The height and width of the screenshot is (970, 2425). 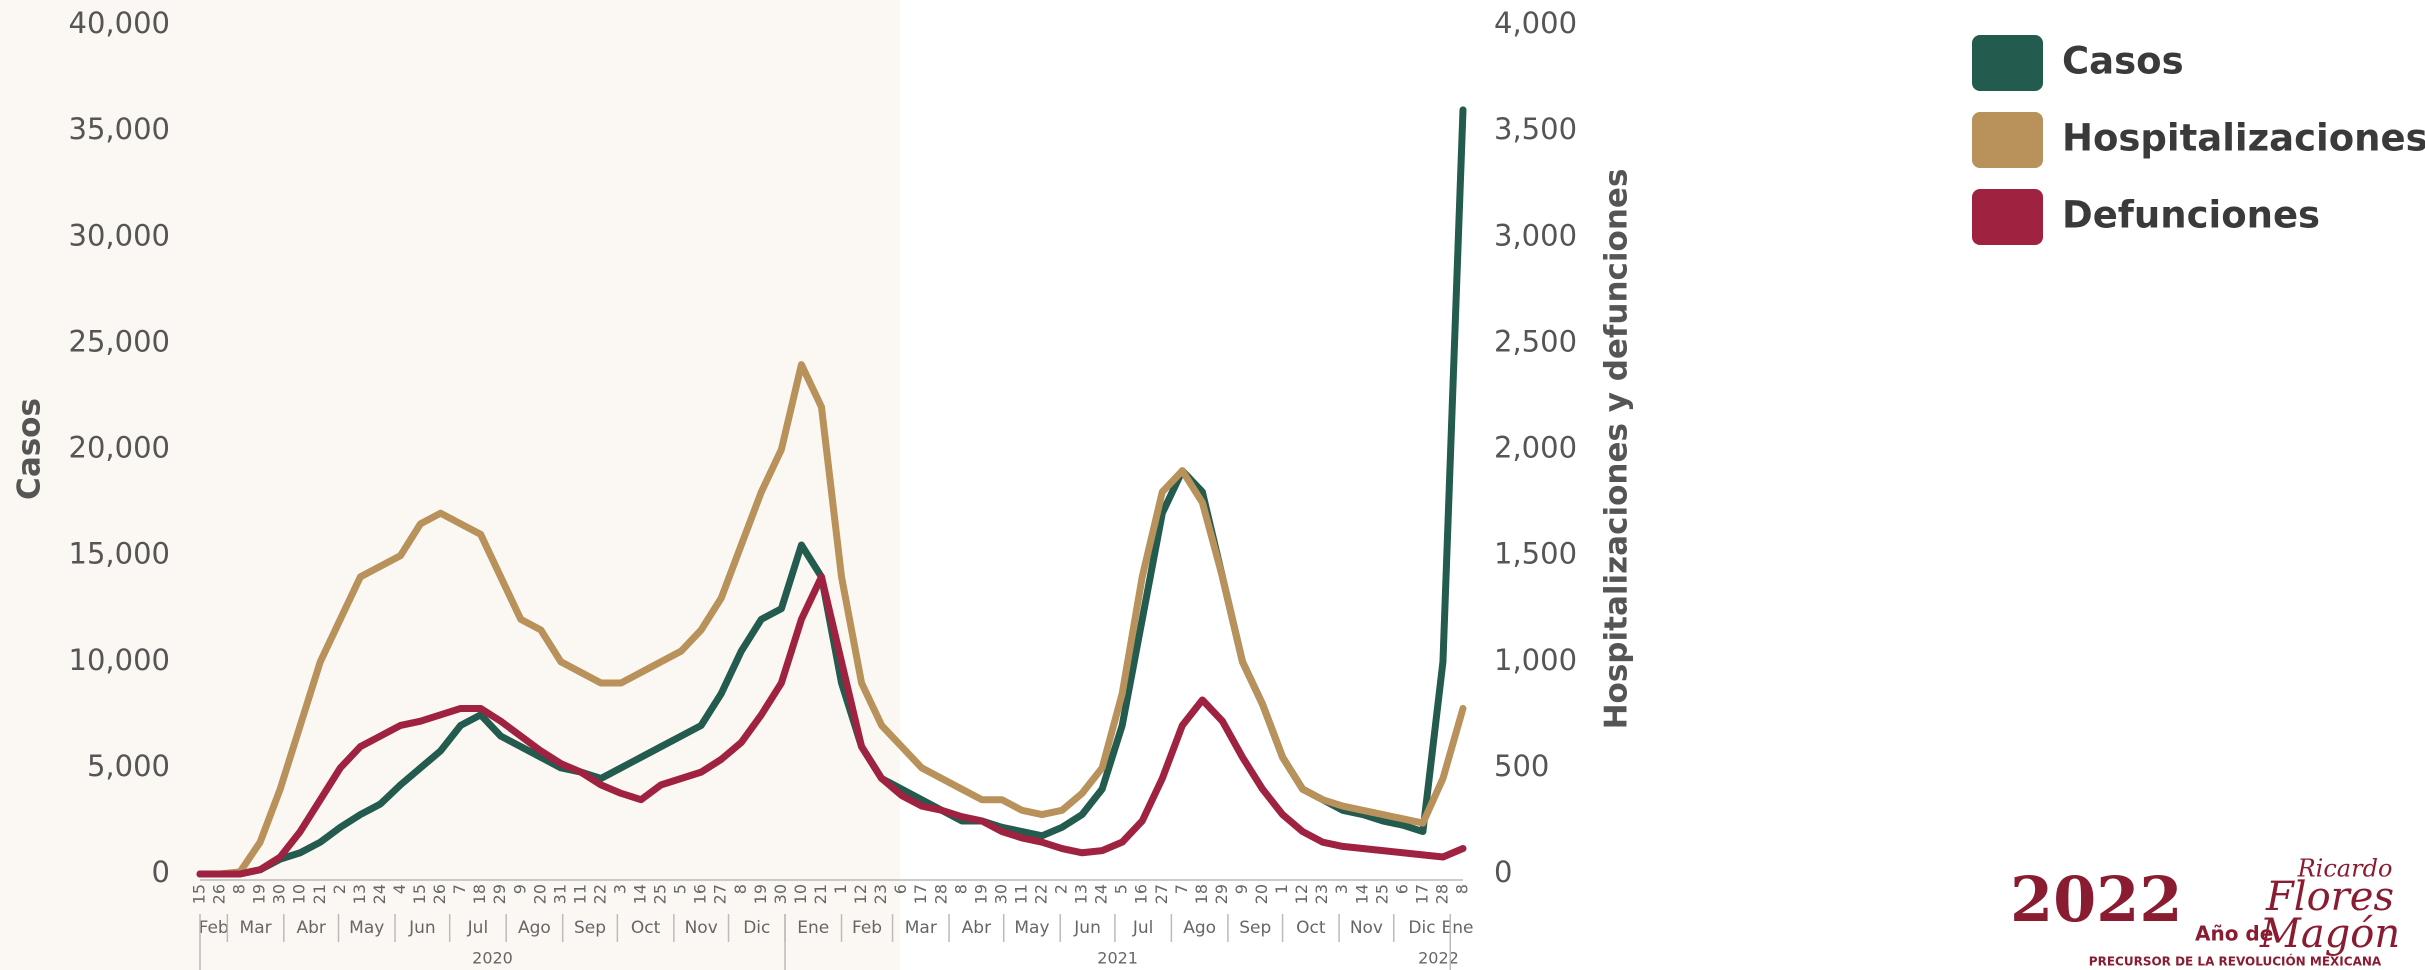 What do you see at coordinates (2329, 897) in the screenshot?
I see `logo-name: Flores` at bounding box center [2329, 897].